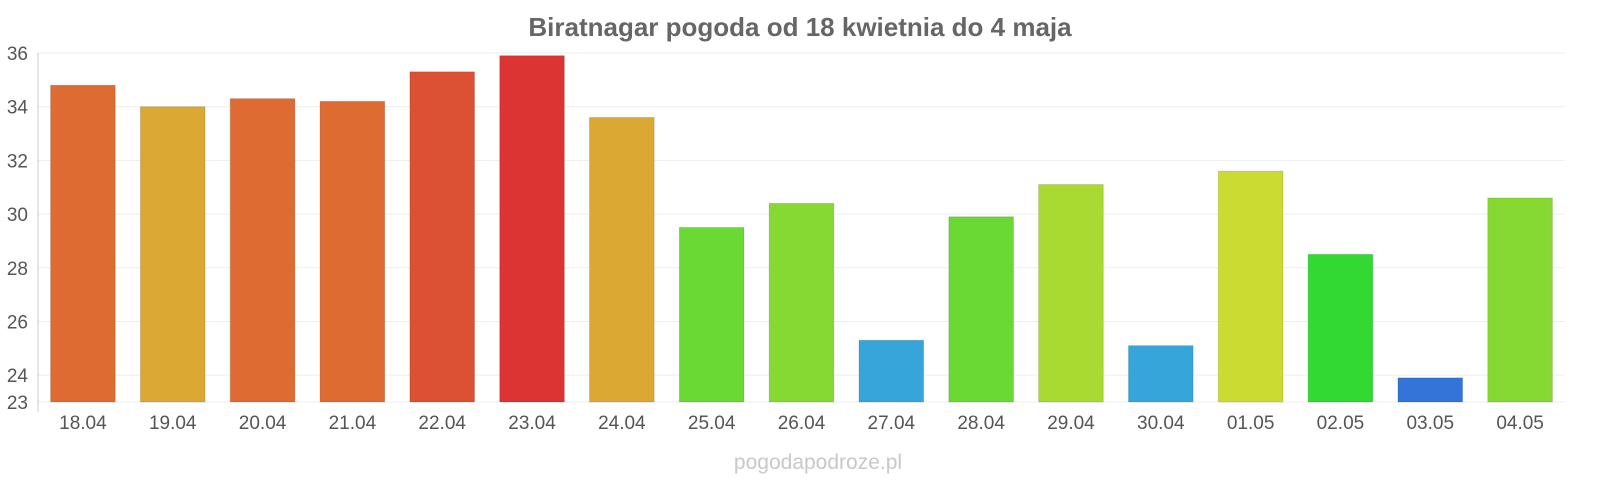 This screenshot has height=480, width=1600. I want to click on bar-04.05, so click(1520, 300).